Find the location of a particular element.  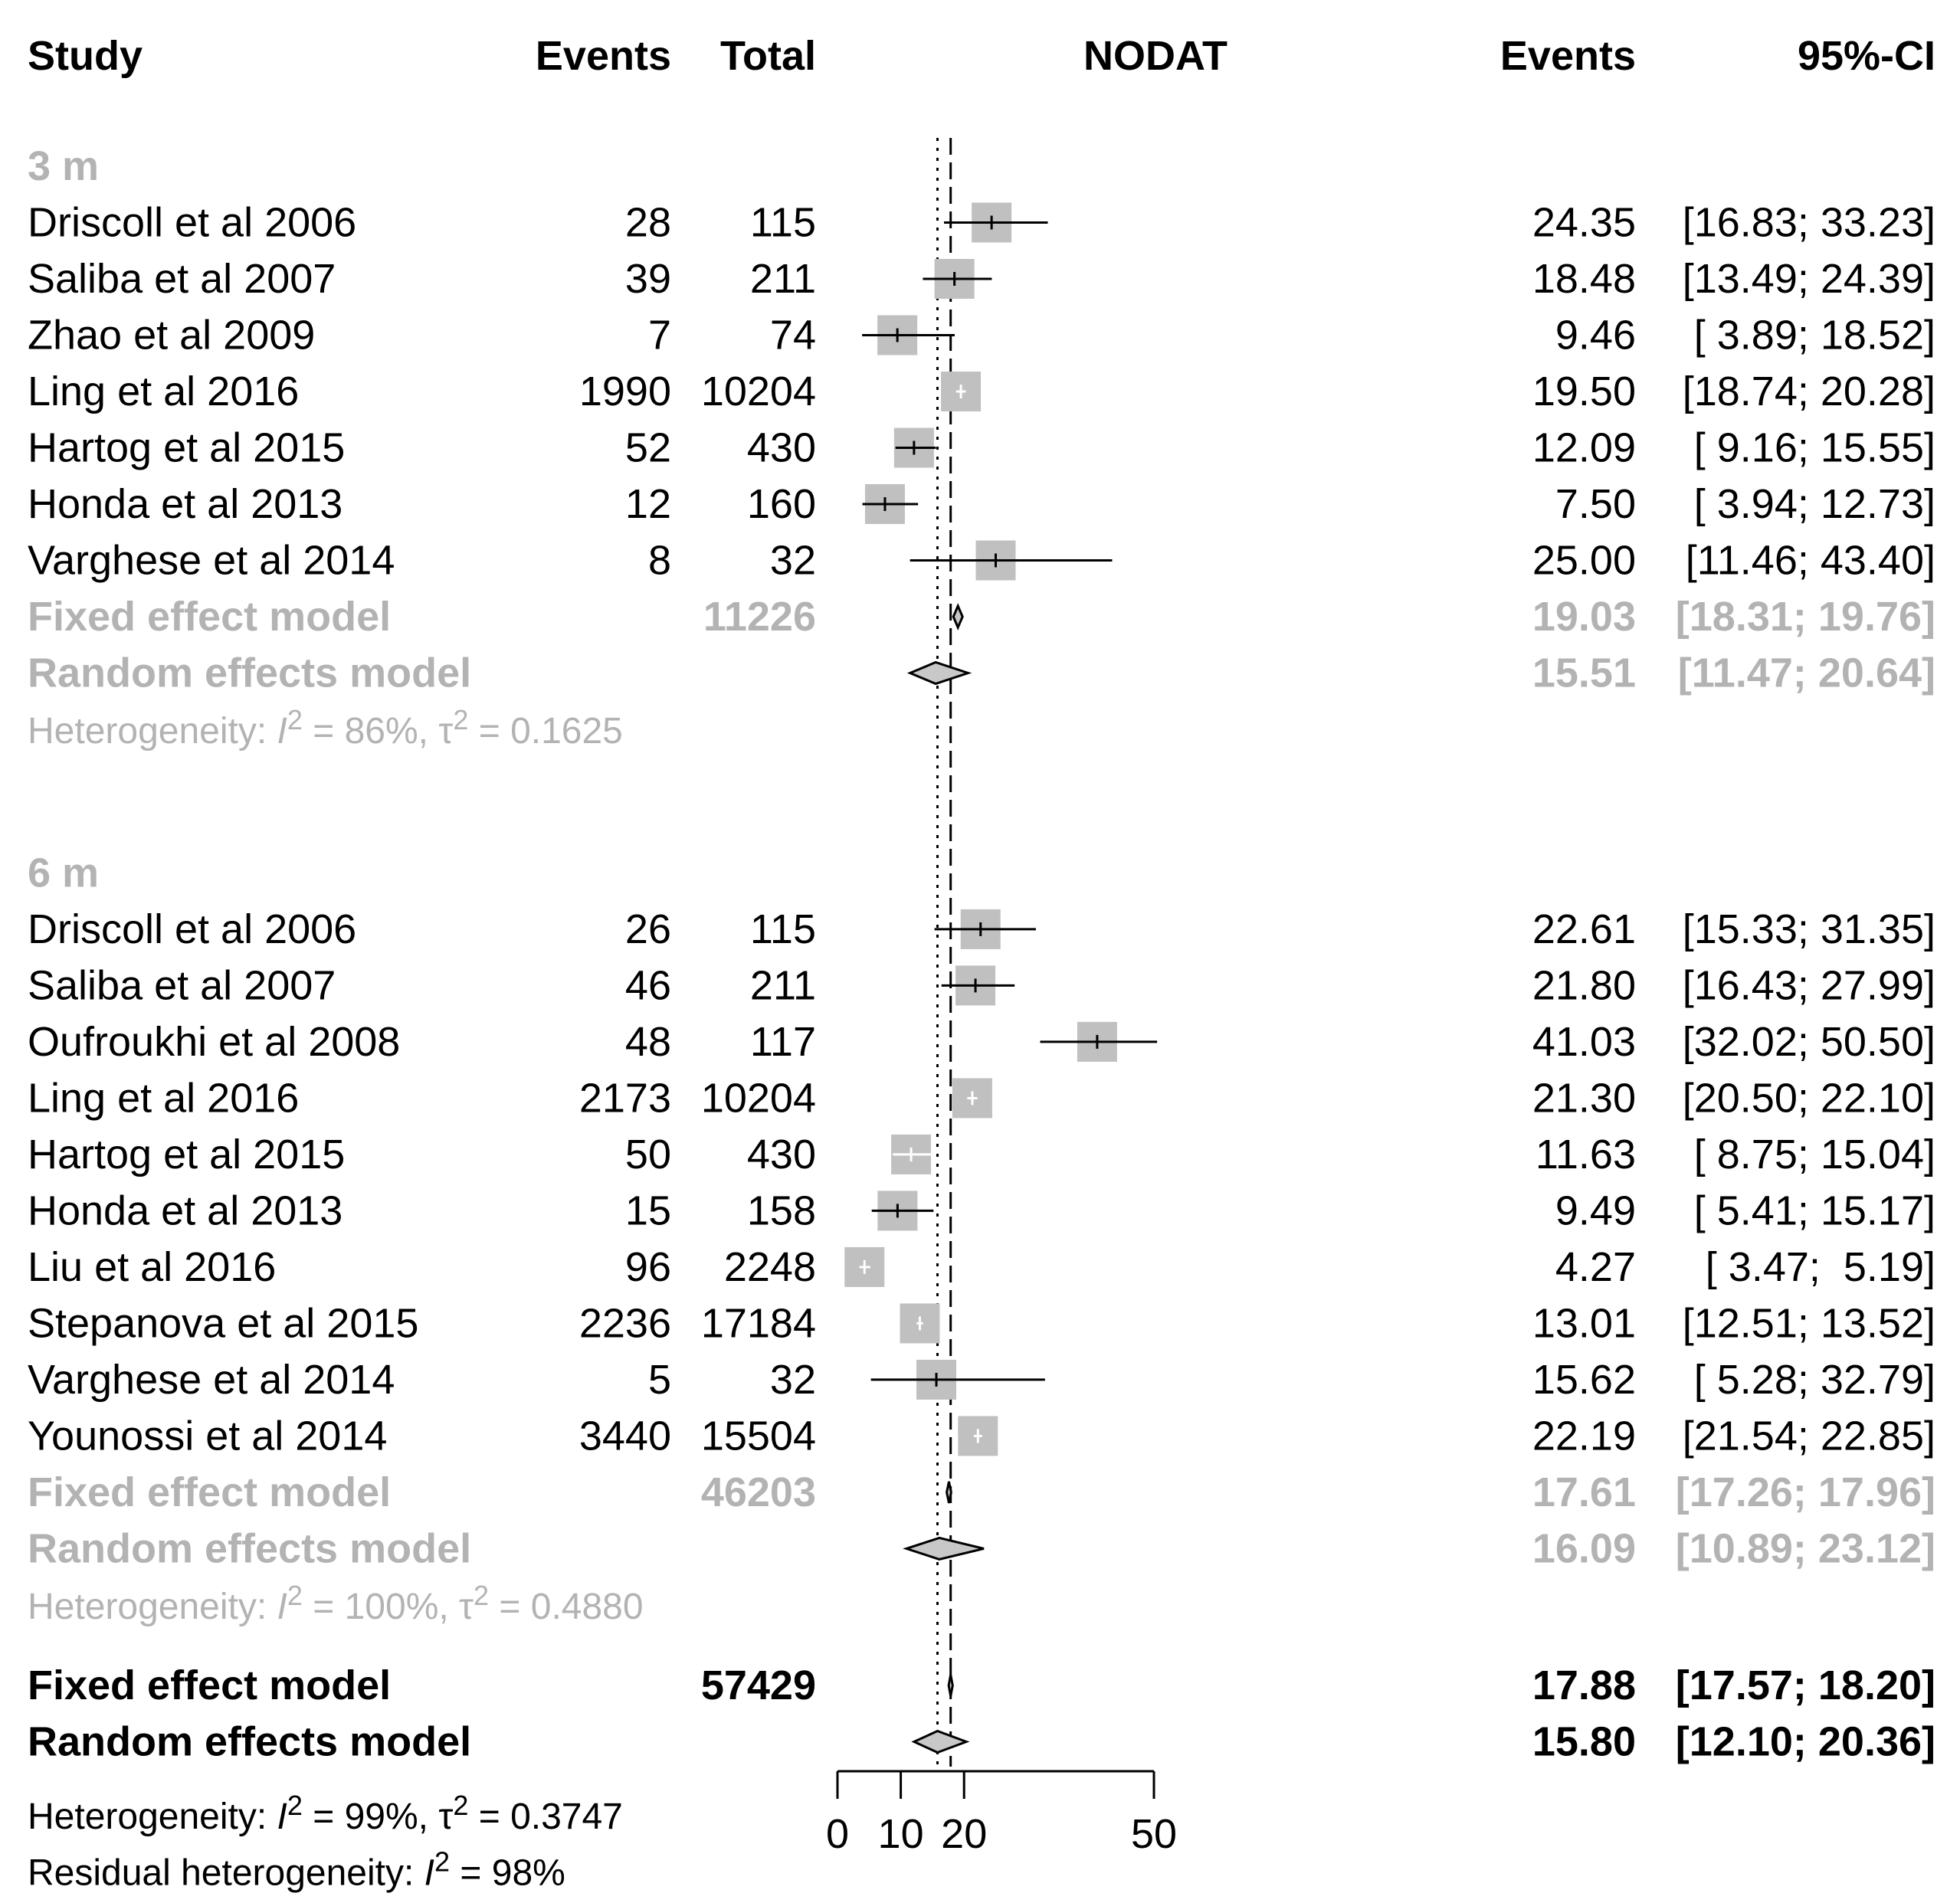

study-events: 2236 is located at coordinates (625, 1323).